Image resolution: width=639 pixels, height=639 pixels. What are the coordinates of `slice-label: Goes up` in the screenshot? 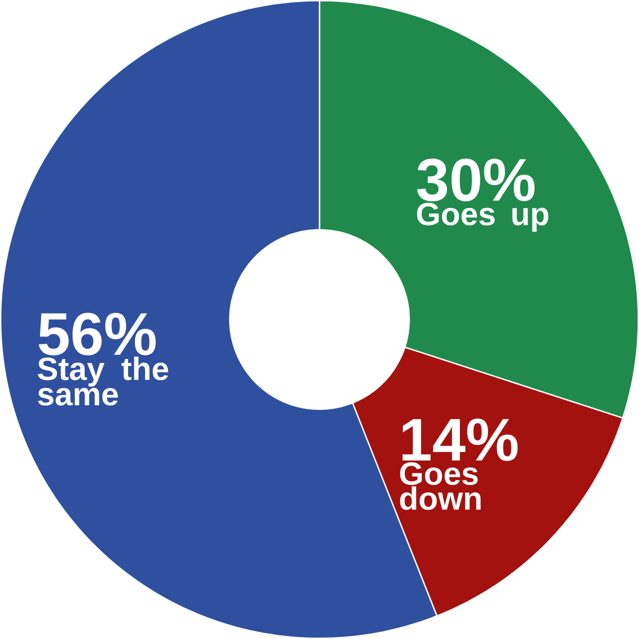 It's located at (482, 217).